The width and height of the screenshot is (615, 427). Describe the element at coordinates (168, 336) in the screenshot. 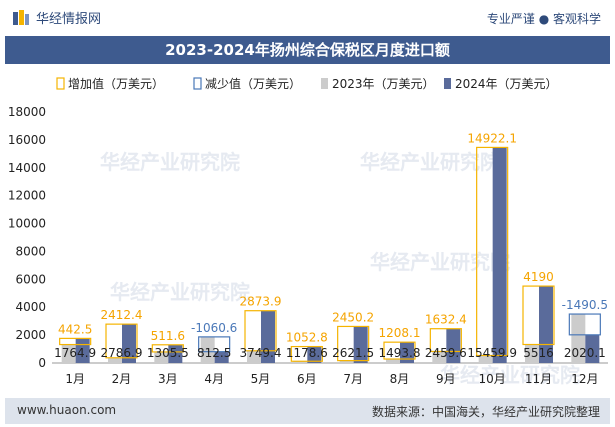

I see `change-label: 511.6` at that location.